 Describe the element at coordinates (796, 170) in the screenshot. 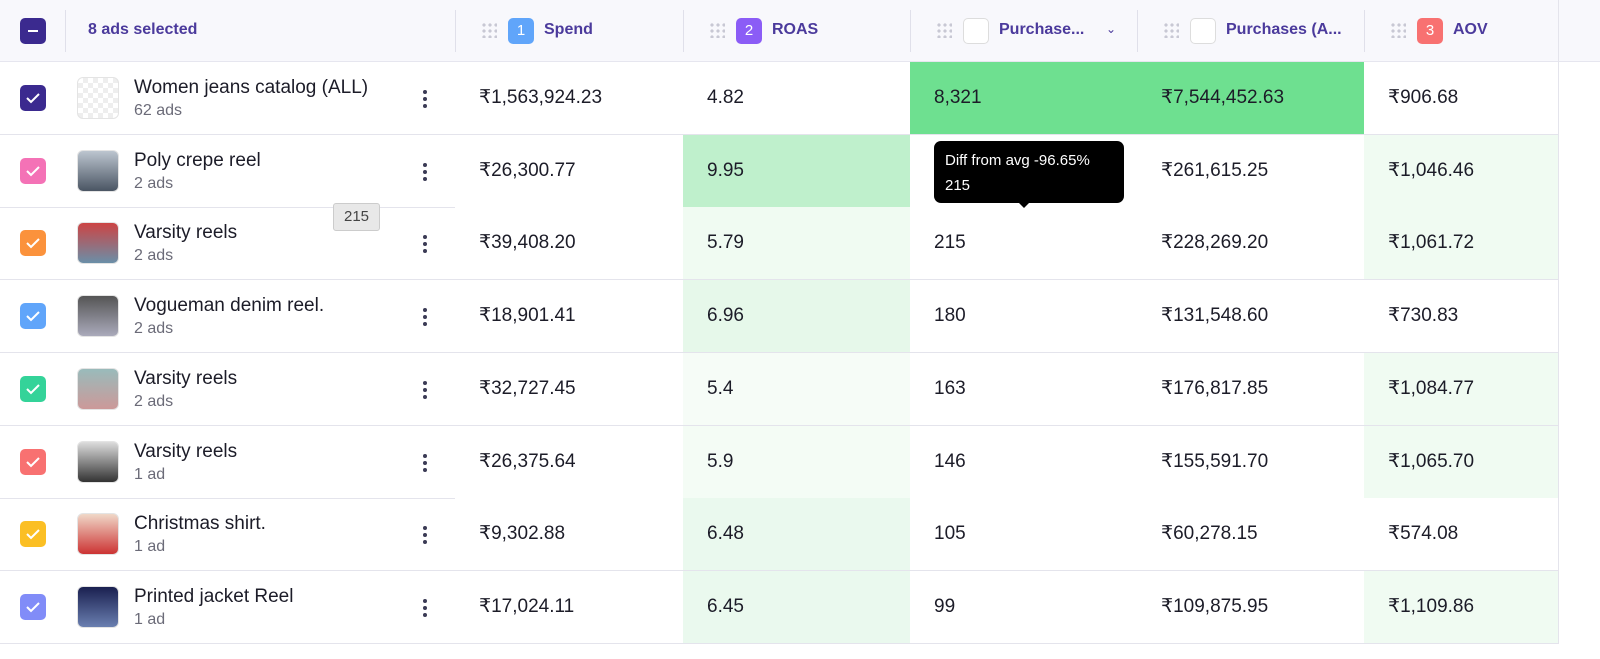

I see `metric-cell: 9.95` at that location.